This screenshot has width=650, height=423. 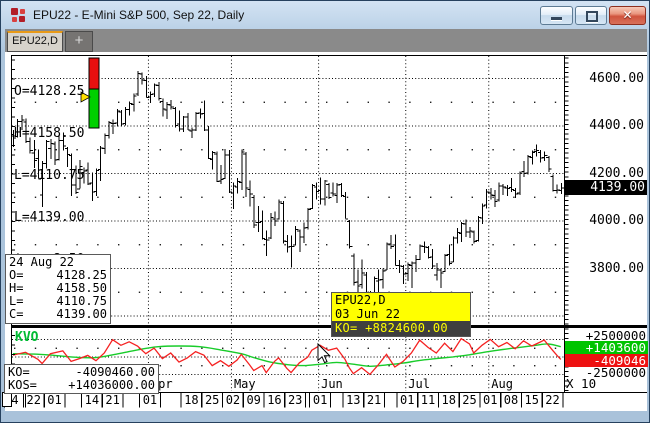 I want to click on month-label: Aug, so click(x=502, y=384).